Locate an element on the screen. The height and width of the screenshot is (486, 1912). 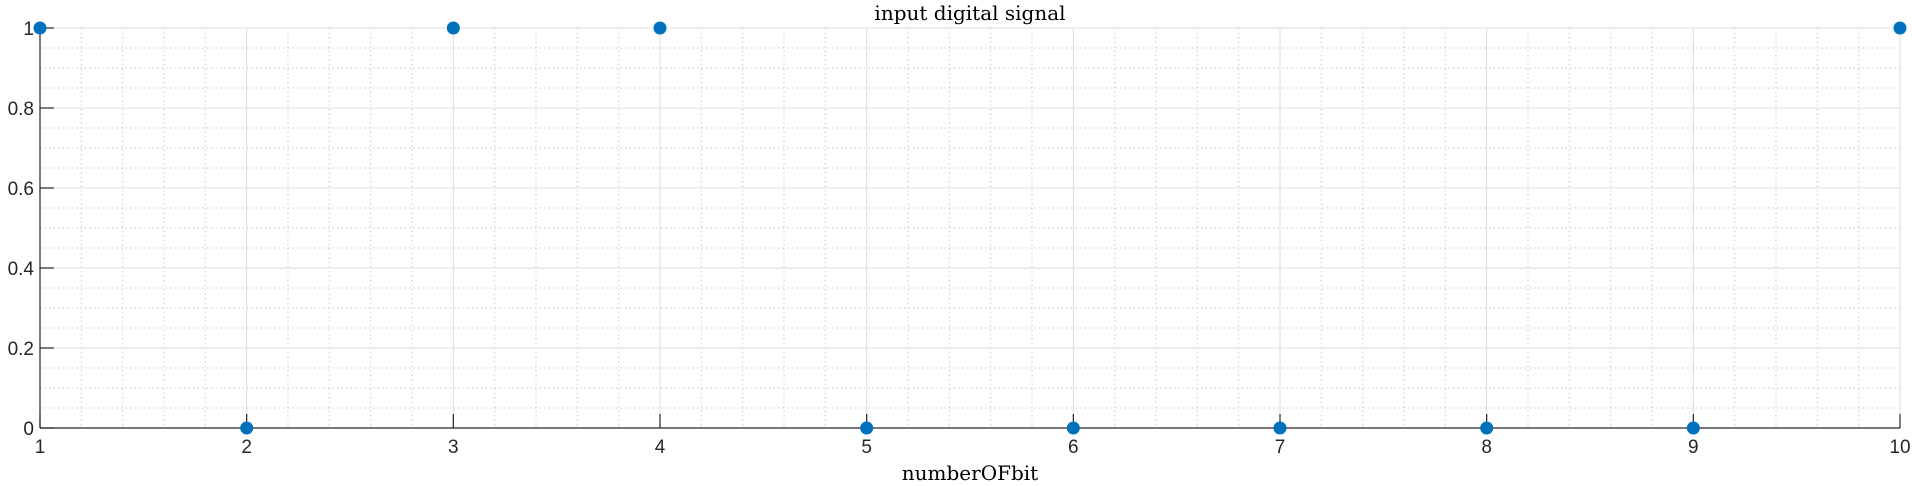
x-tick-label: 6 is located at coordinates (1073, 447).